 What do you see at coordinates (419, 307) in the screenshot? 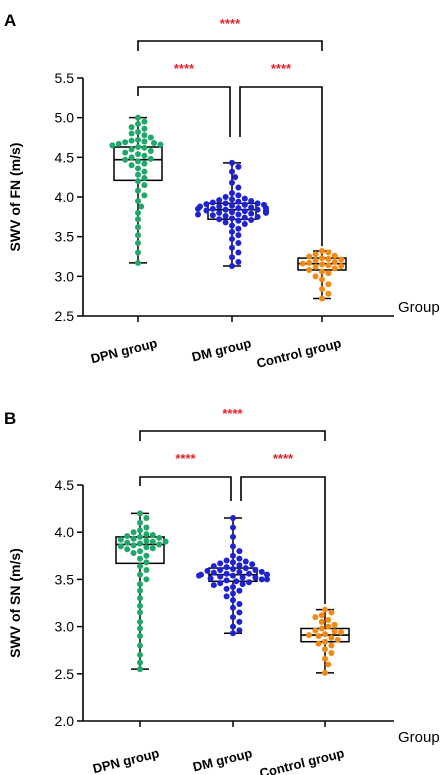
I see `x-axis-label: Group` at bounding box center [419, 307].